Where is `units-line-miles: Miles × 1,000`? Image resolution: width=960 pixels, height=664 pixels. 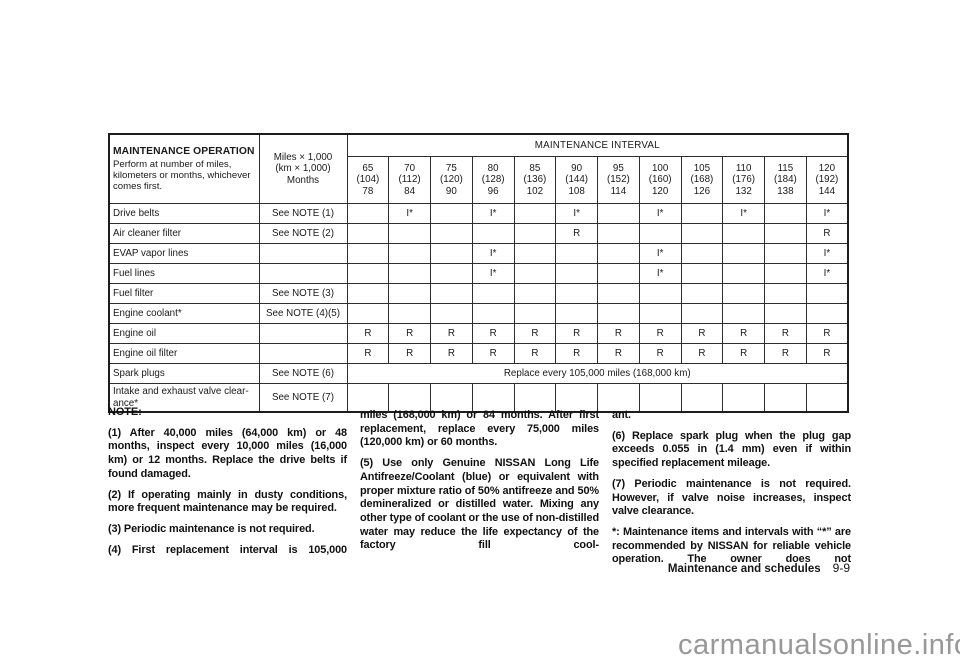 units-line-miles: Miles × 1,000 is located at coordinates (303, 157).